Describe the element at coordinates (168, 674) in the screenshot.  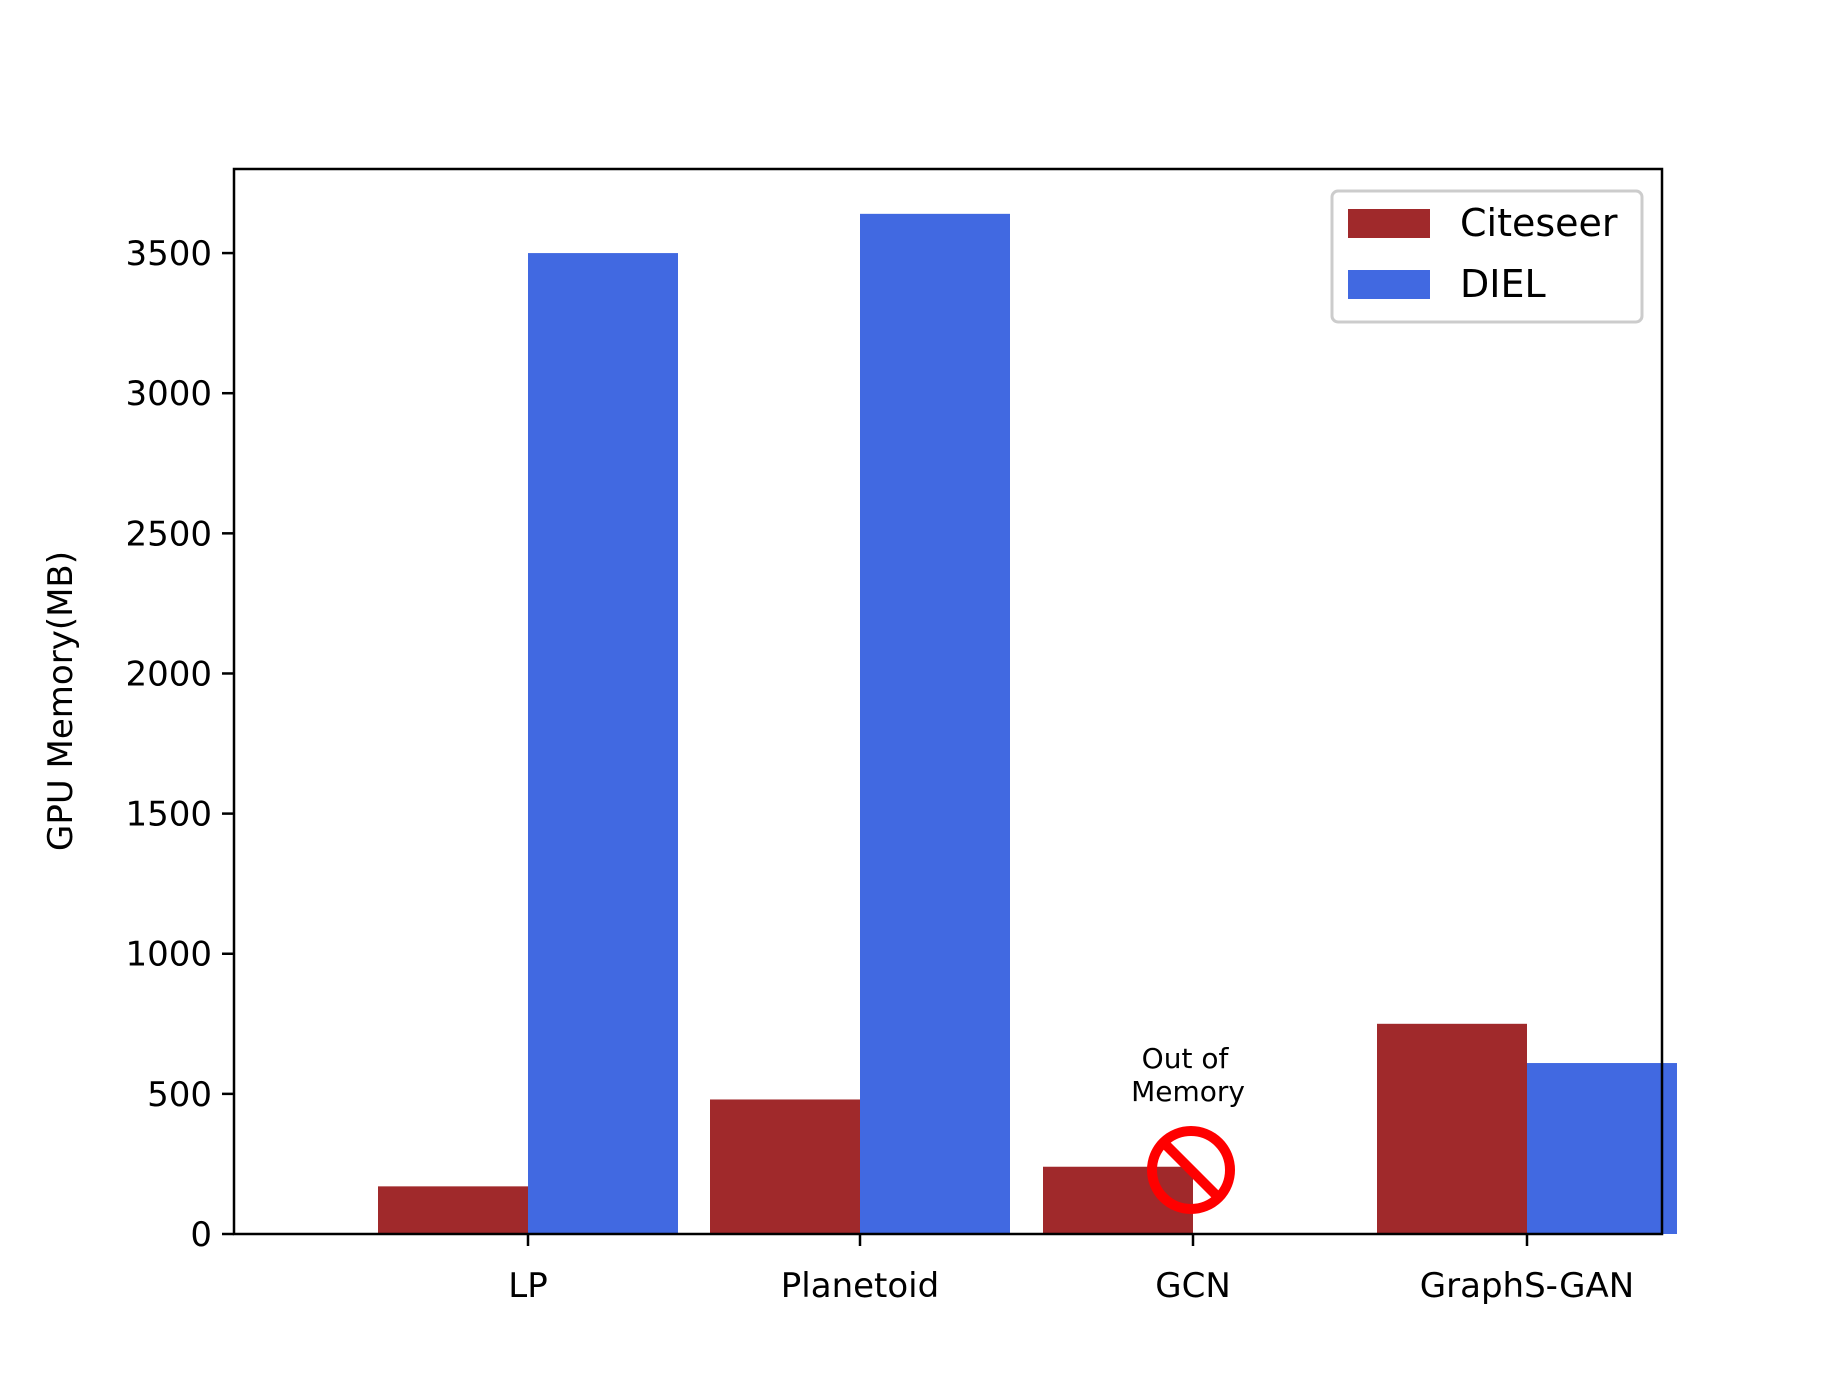
I see `y-tick-label: 2000` at that location.